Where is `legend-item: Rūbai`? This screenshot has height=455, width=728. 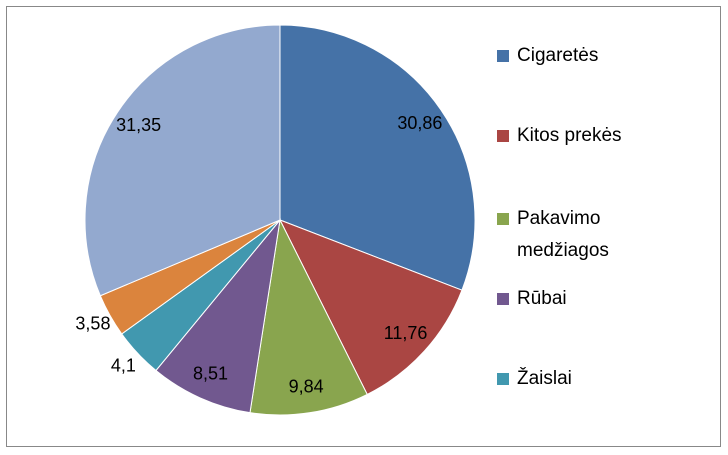
legend-item: Rūbai is located at coordinates (567, 299).